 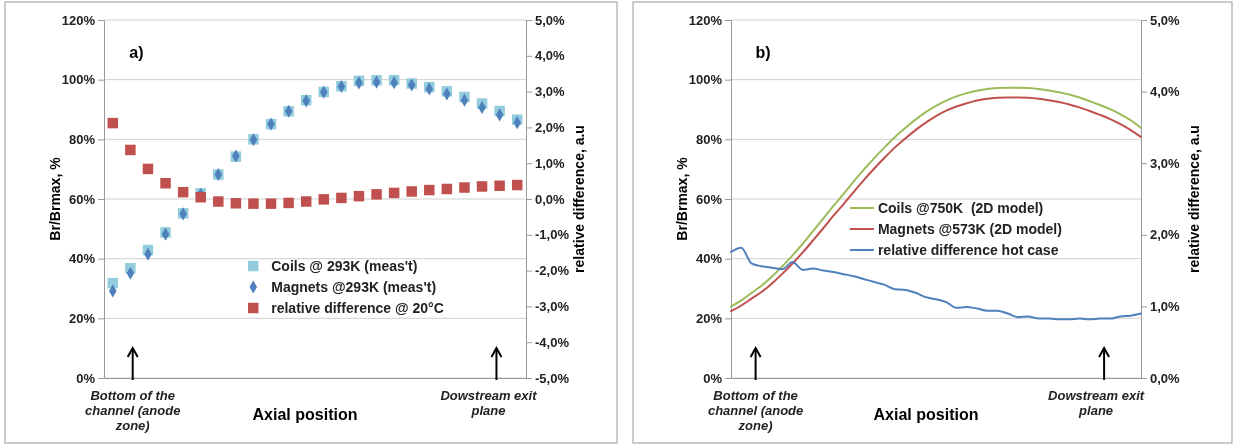 What do you see at coordinates (960, 208) in the screenshot?
I see `legend-label: Coils @750K (2D model)` at bounding box center [960, 208].